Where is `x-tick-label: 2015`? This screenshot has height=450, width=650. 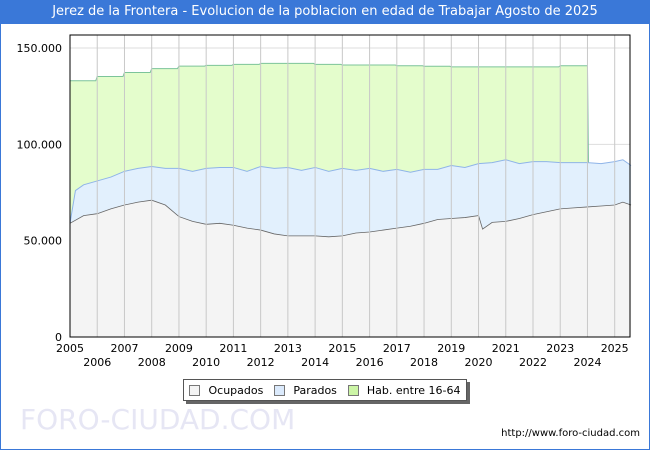
x-tick-label: 2015 is located at coordinates (342, 348).